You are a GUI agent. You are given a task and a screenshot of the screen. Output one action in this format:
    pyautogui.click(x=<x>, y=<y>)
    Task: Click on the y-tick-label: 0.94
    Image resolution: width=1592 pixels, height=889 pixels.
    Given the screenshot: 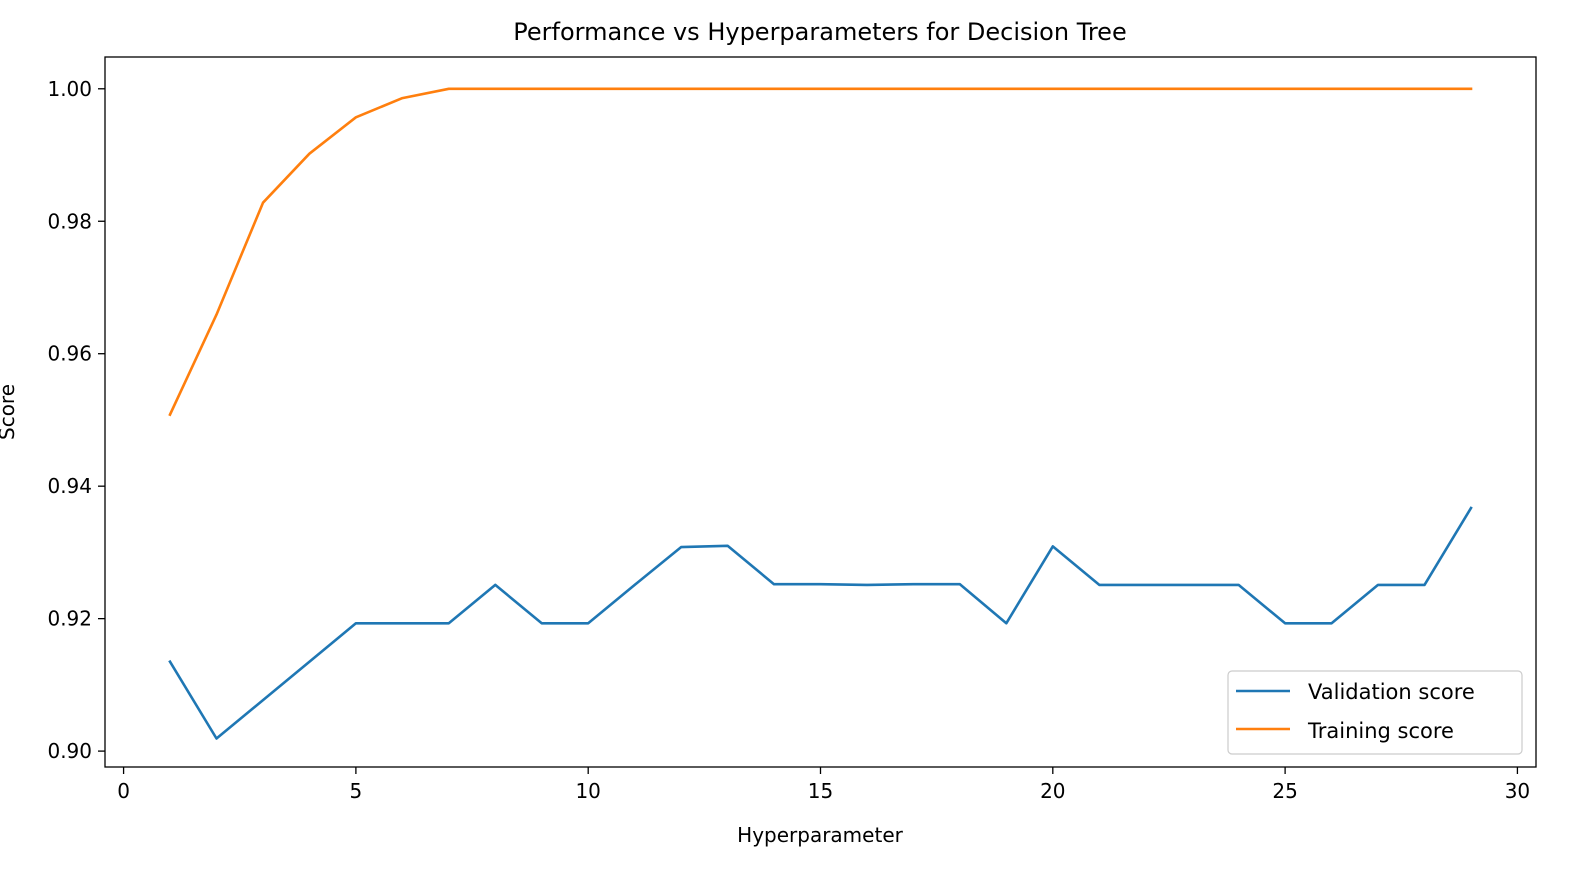 What is the action you would take?
    pyautogui.click(x=69, y=486)
    